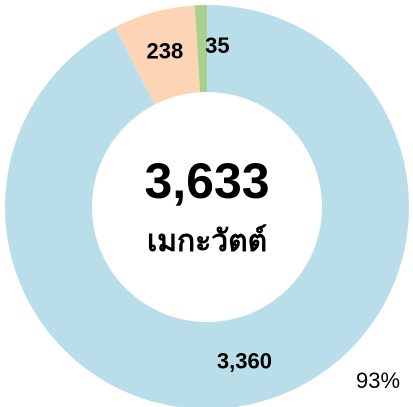 The image size is (413, 407). What do you see at coordinates (207, 241) in the screenshot?
I see `center-unit: เมกะวัตต์` at bounding box center [207, 241].